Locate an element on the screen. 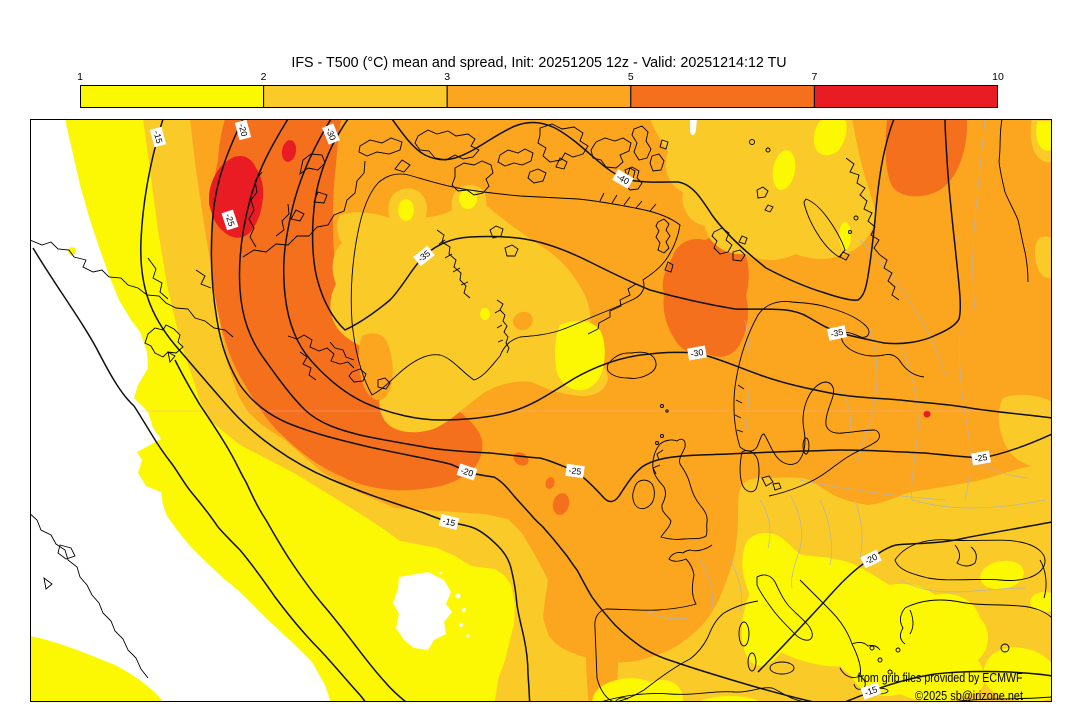 The width and height of the screenshot is (1080, 718). svg-text: 3 is located at coordinates (447, 77).